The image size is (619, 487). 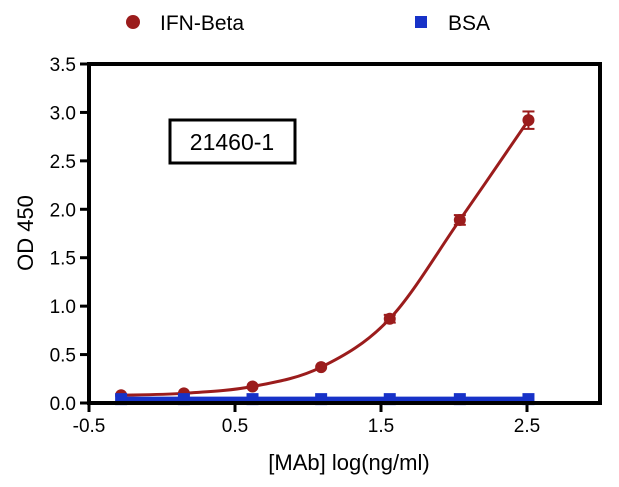 What do you see at coordinates (202, 23) in the screenshot?
I see `legend-label: IFN-Beta` at bounding box center [202, 23].